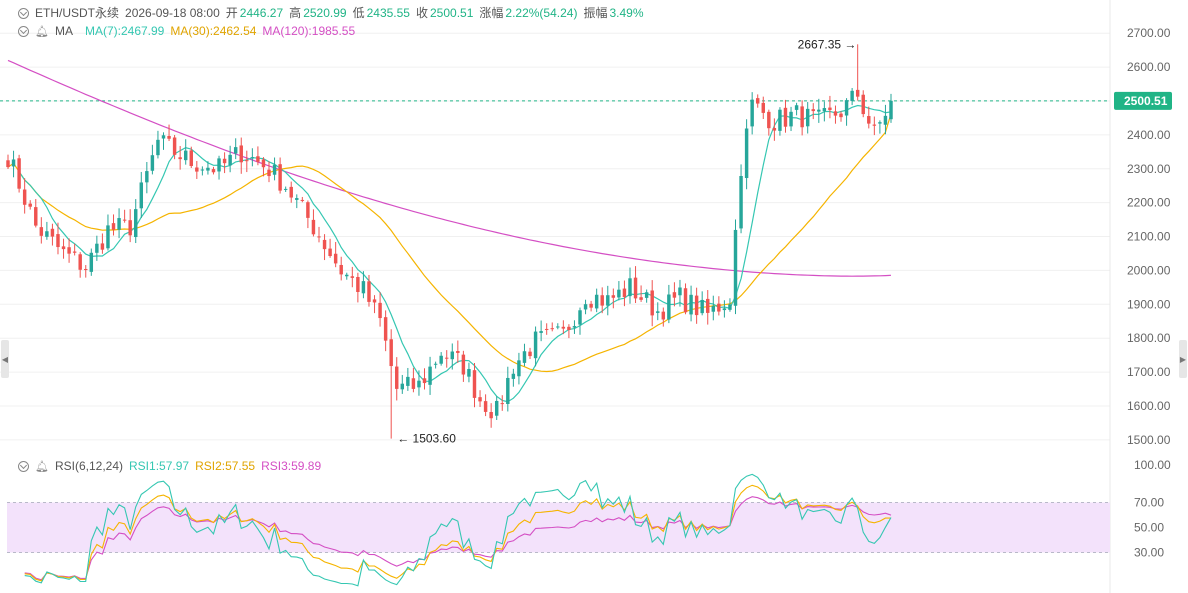 The height and width of the screenshot is (593, 1188). Describe the element at coordinates (89, 466) in the screenshot. I see `rsi-label: RSI(6,12,24)` at that location.